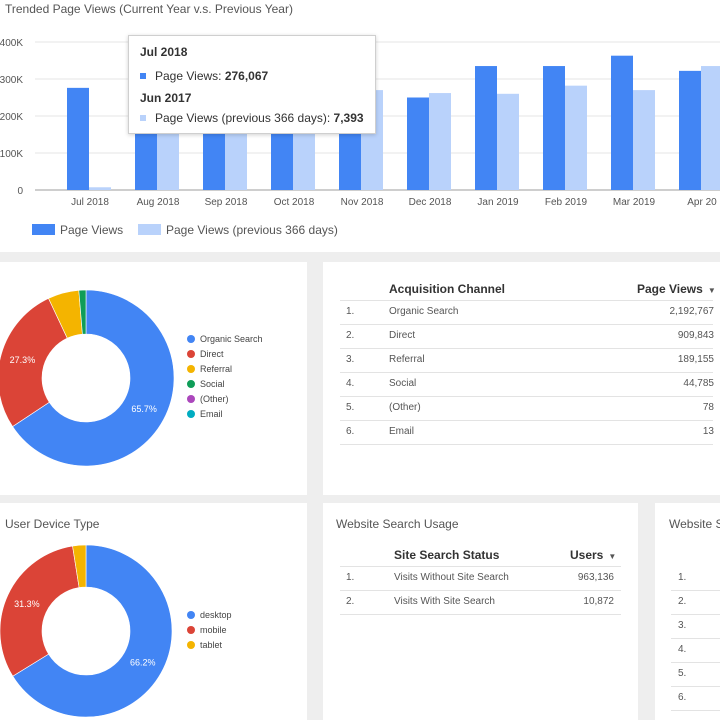 The image size is (720, 720). Describe the element at coordinates (447, 289) in the screenshot. I see `col-header-channel: Acquisition Channel` at that location.